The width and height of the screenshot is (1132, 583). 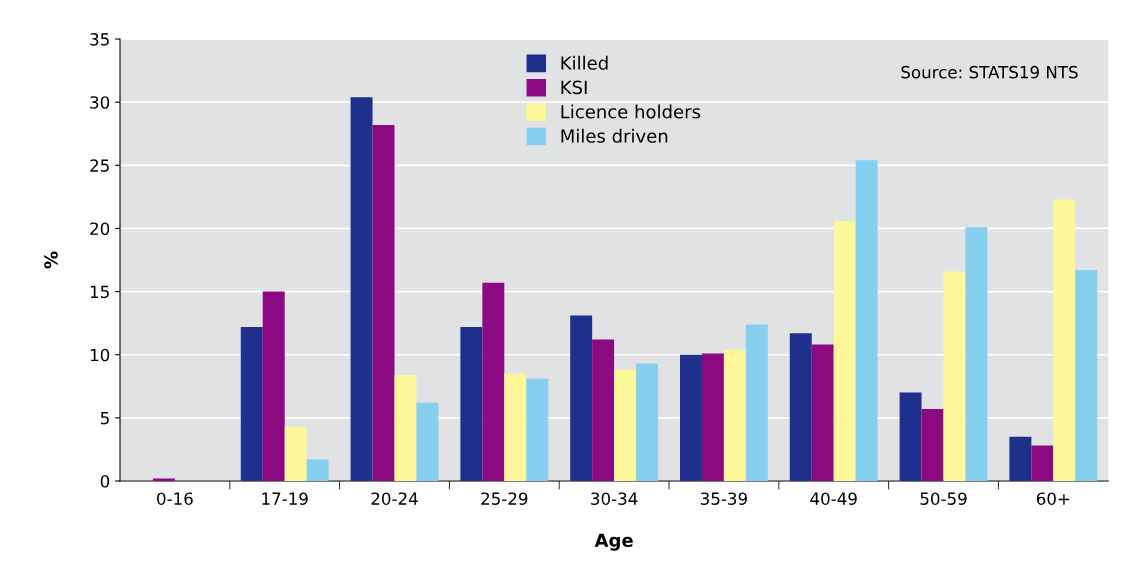 What do you see at coordinates (833, 498) in the screenshot?
I see `x-tick-label: 40-49` at bounding box center [833, 498].